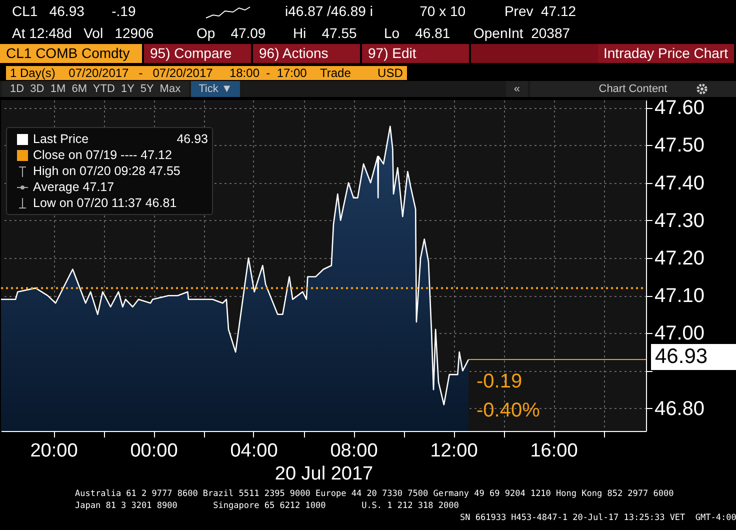  What do you see at coordinates (679, 409) in the screenshot?
I see `y-tick-label: 46.80` at bounding box center [679, 409].